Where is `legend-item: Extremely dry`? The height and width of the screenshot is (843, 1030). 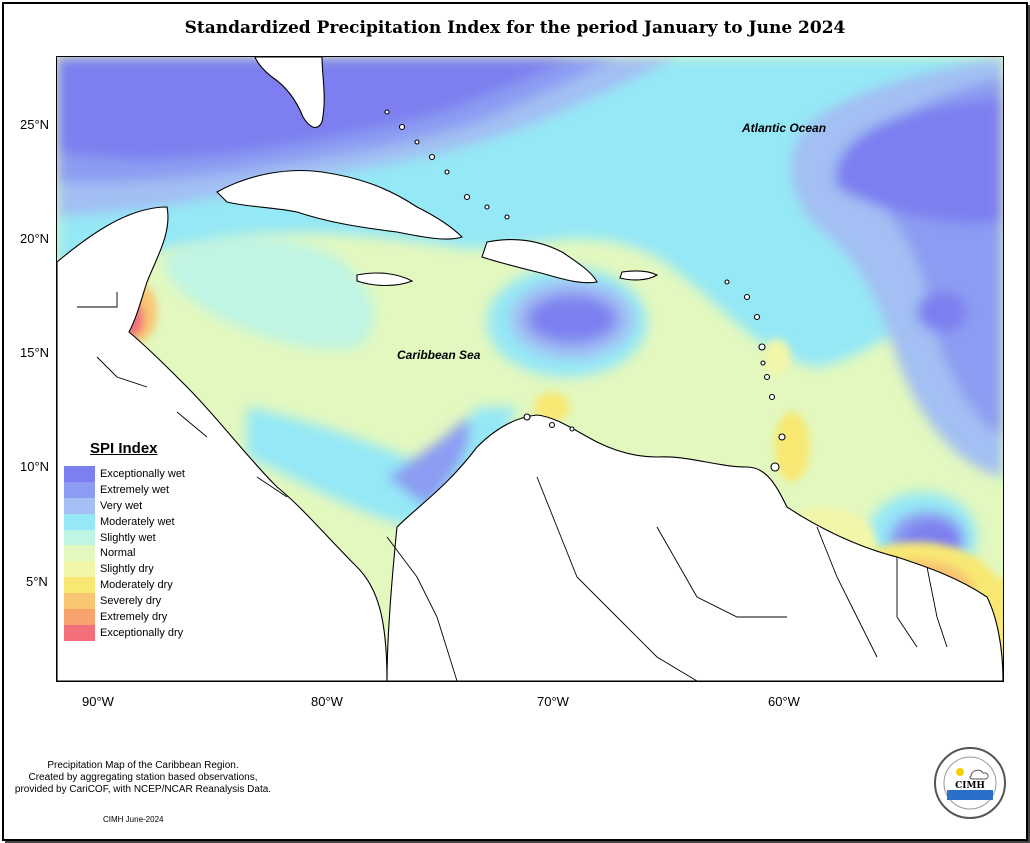
legend-item: Extremely dry is located at coordinates (134, 617).